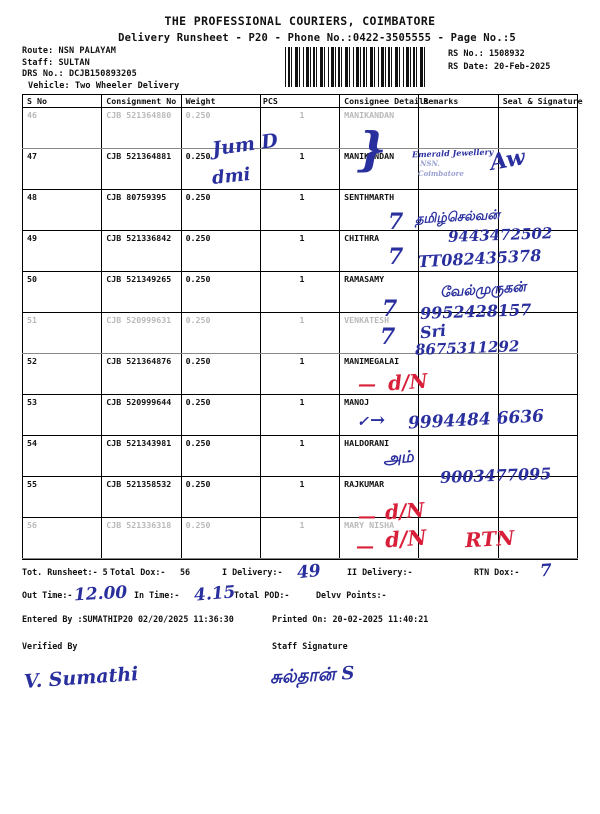 The image size is (600, 814). I want to click on table-row: 46 CJB 521364880 0.250 1 MANIKANDAN, so click(300, 128).